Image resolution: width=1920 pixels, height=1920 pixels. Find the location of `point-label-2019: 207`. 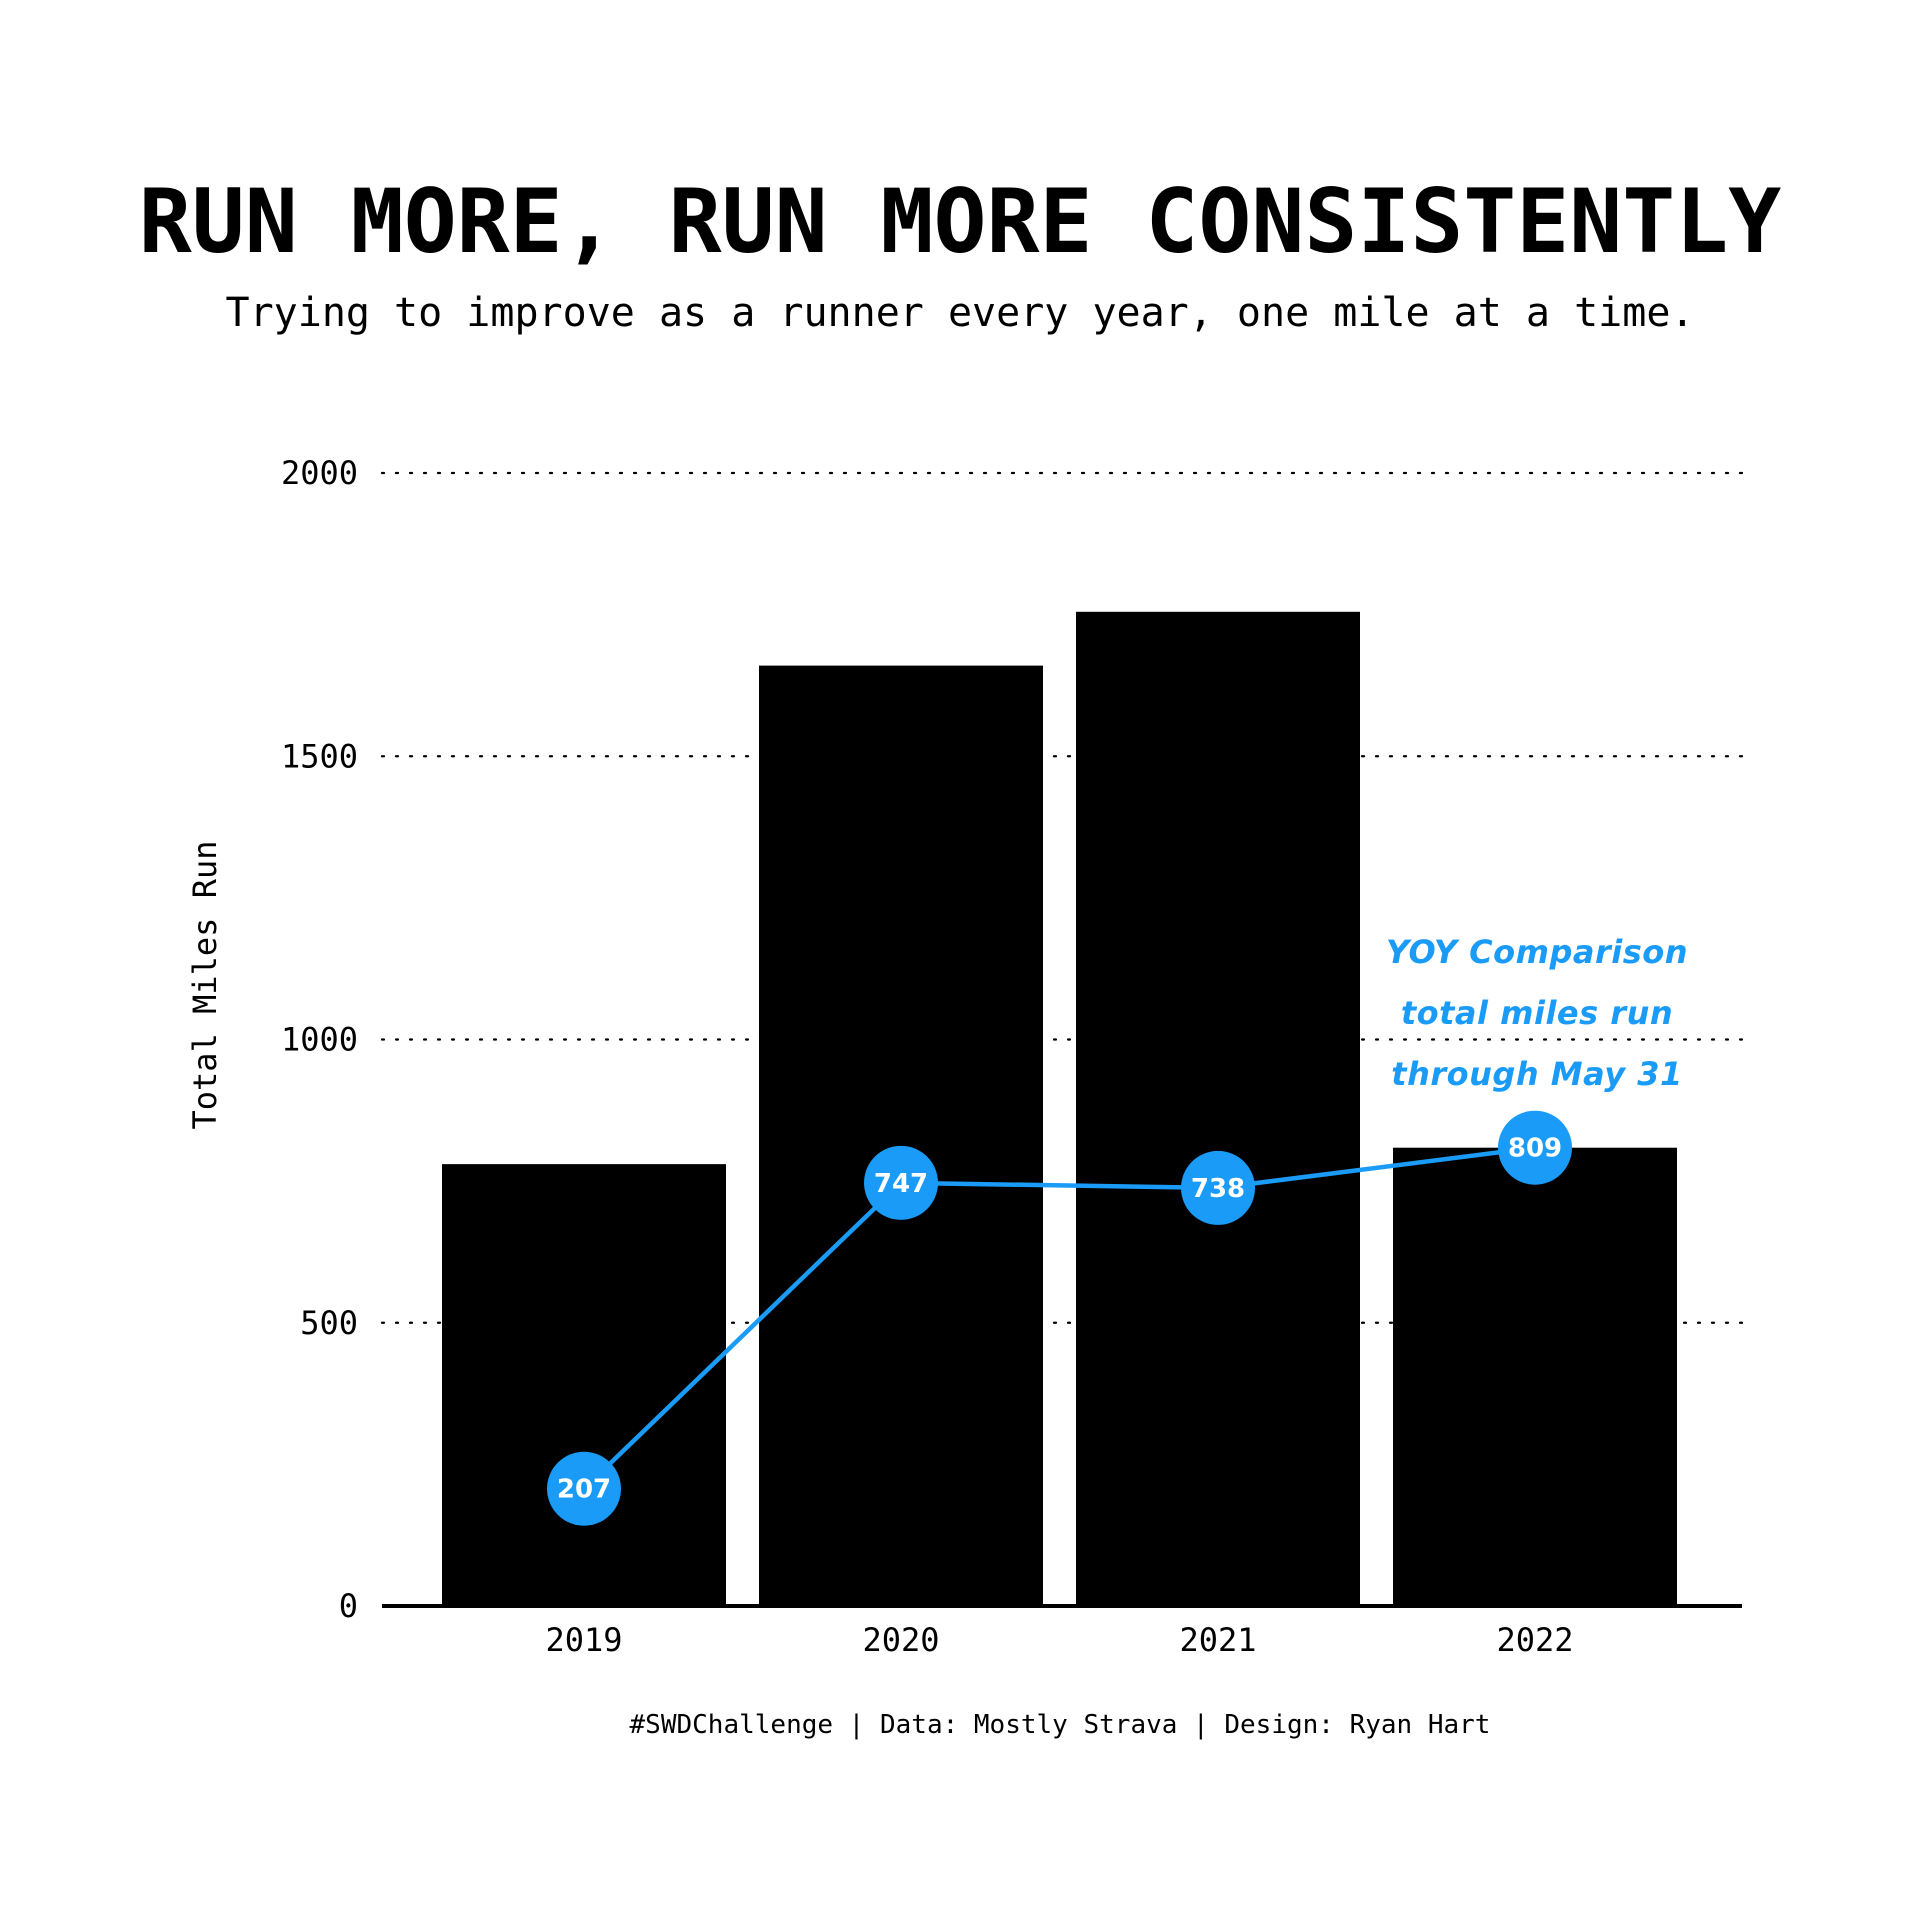

point-label-2019: 207 is located at coordinates (584, 1490).